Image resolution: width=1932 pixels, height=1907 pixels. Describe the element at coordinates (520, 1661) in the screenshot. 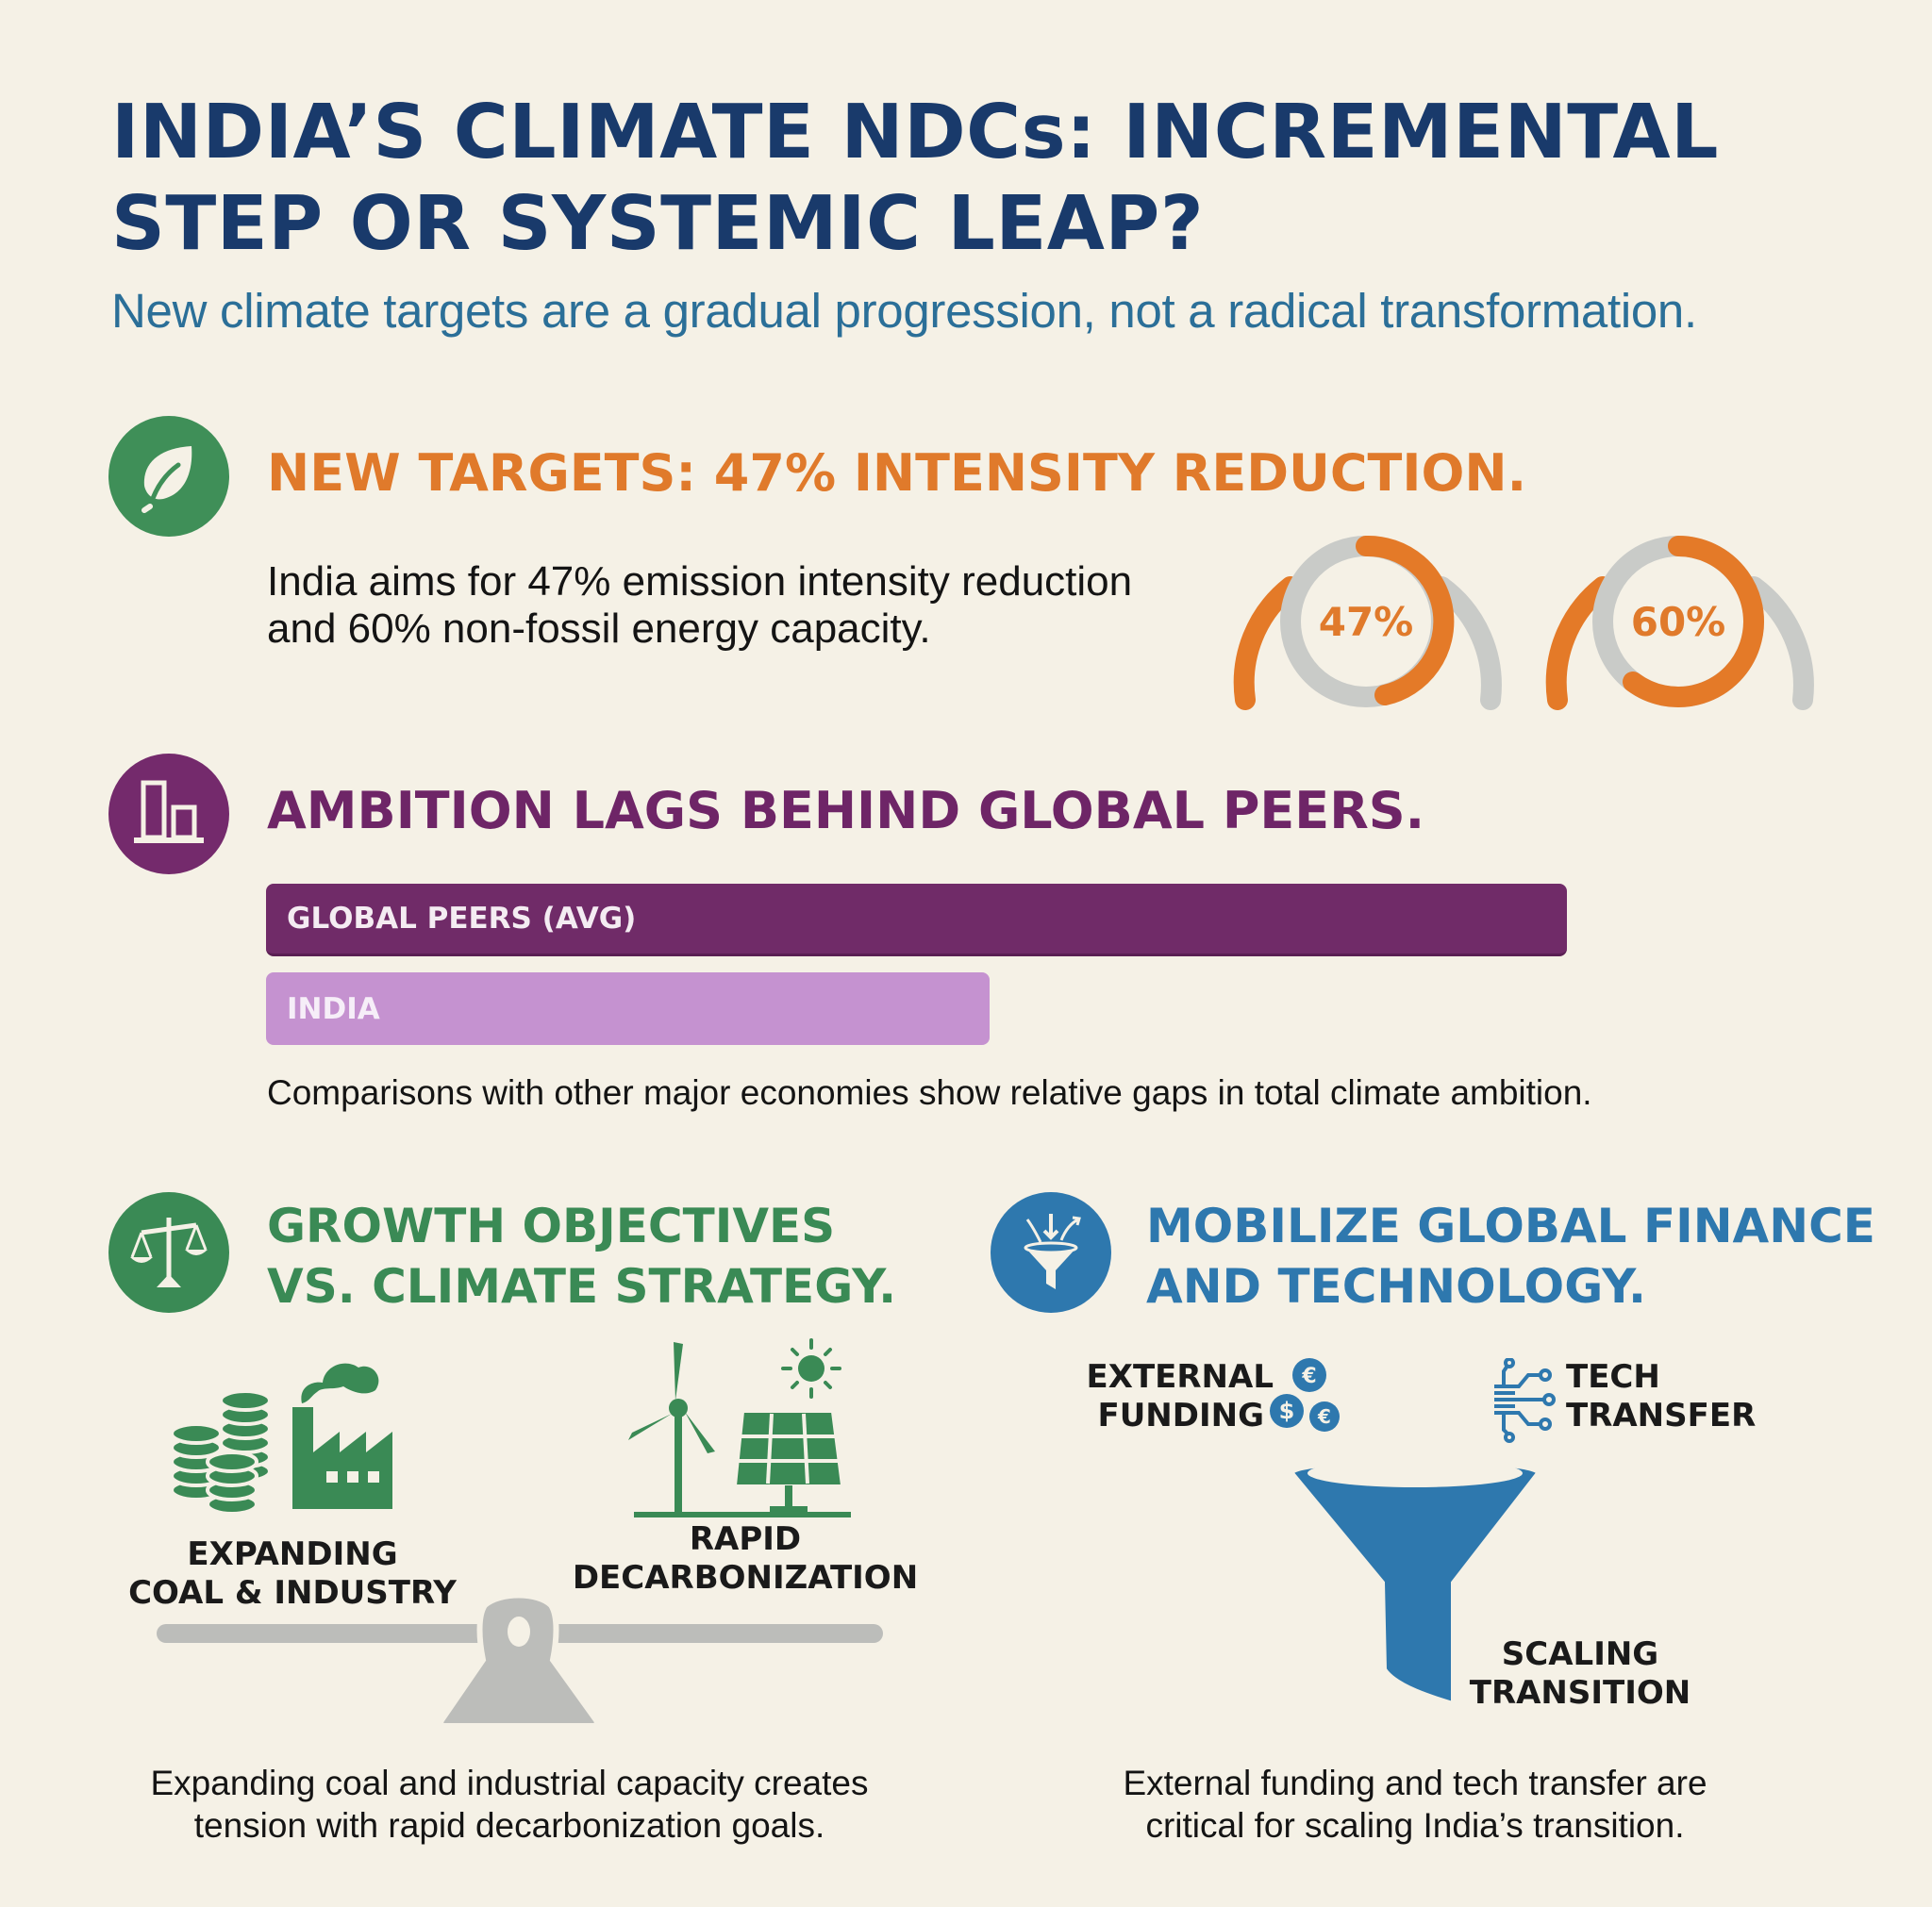

I see `seesaw-balance-icon` at that location.